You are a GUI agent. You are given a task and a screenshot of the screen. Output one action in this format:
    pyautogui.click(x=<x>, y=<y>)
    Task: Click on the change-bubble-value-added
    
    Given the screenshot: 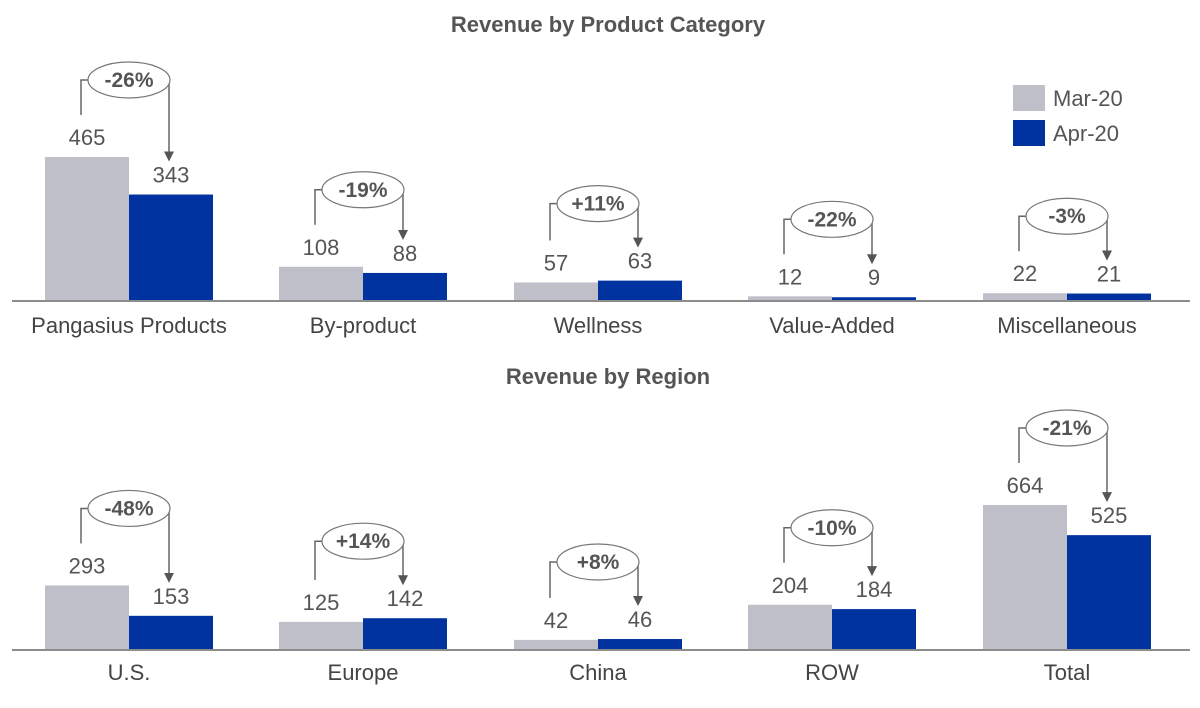 What is the action you would take?
    pyautogui.click(x=832, y=219)
    